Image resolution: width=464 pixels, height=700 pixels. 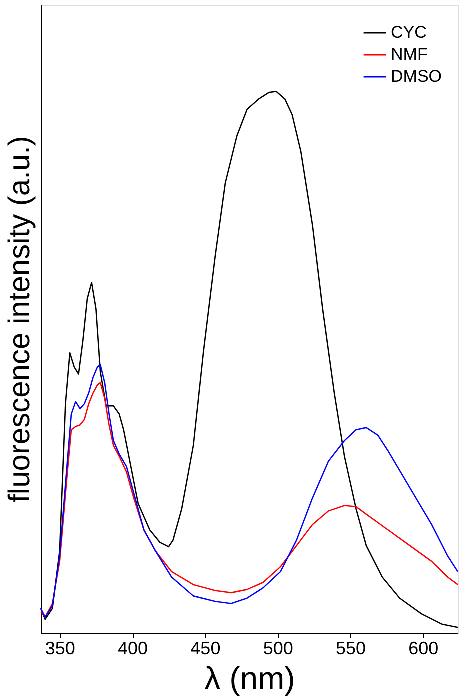 I want to click on x-tick-label: 500, so click(x=278, y=648).